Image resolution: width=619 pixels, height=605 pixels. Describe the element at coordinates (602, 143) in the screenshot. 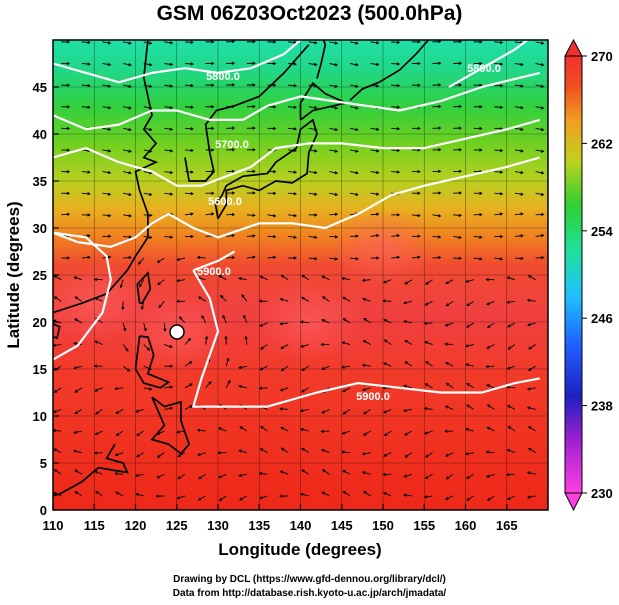

I see `colorbar-tick-label: 262` at that location.